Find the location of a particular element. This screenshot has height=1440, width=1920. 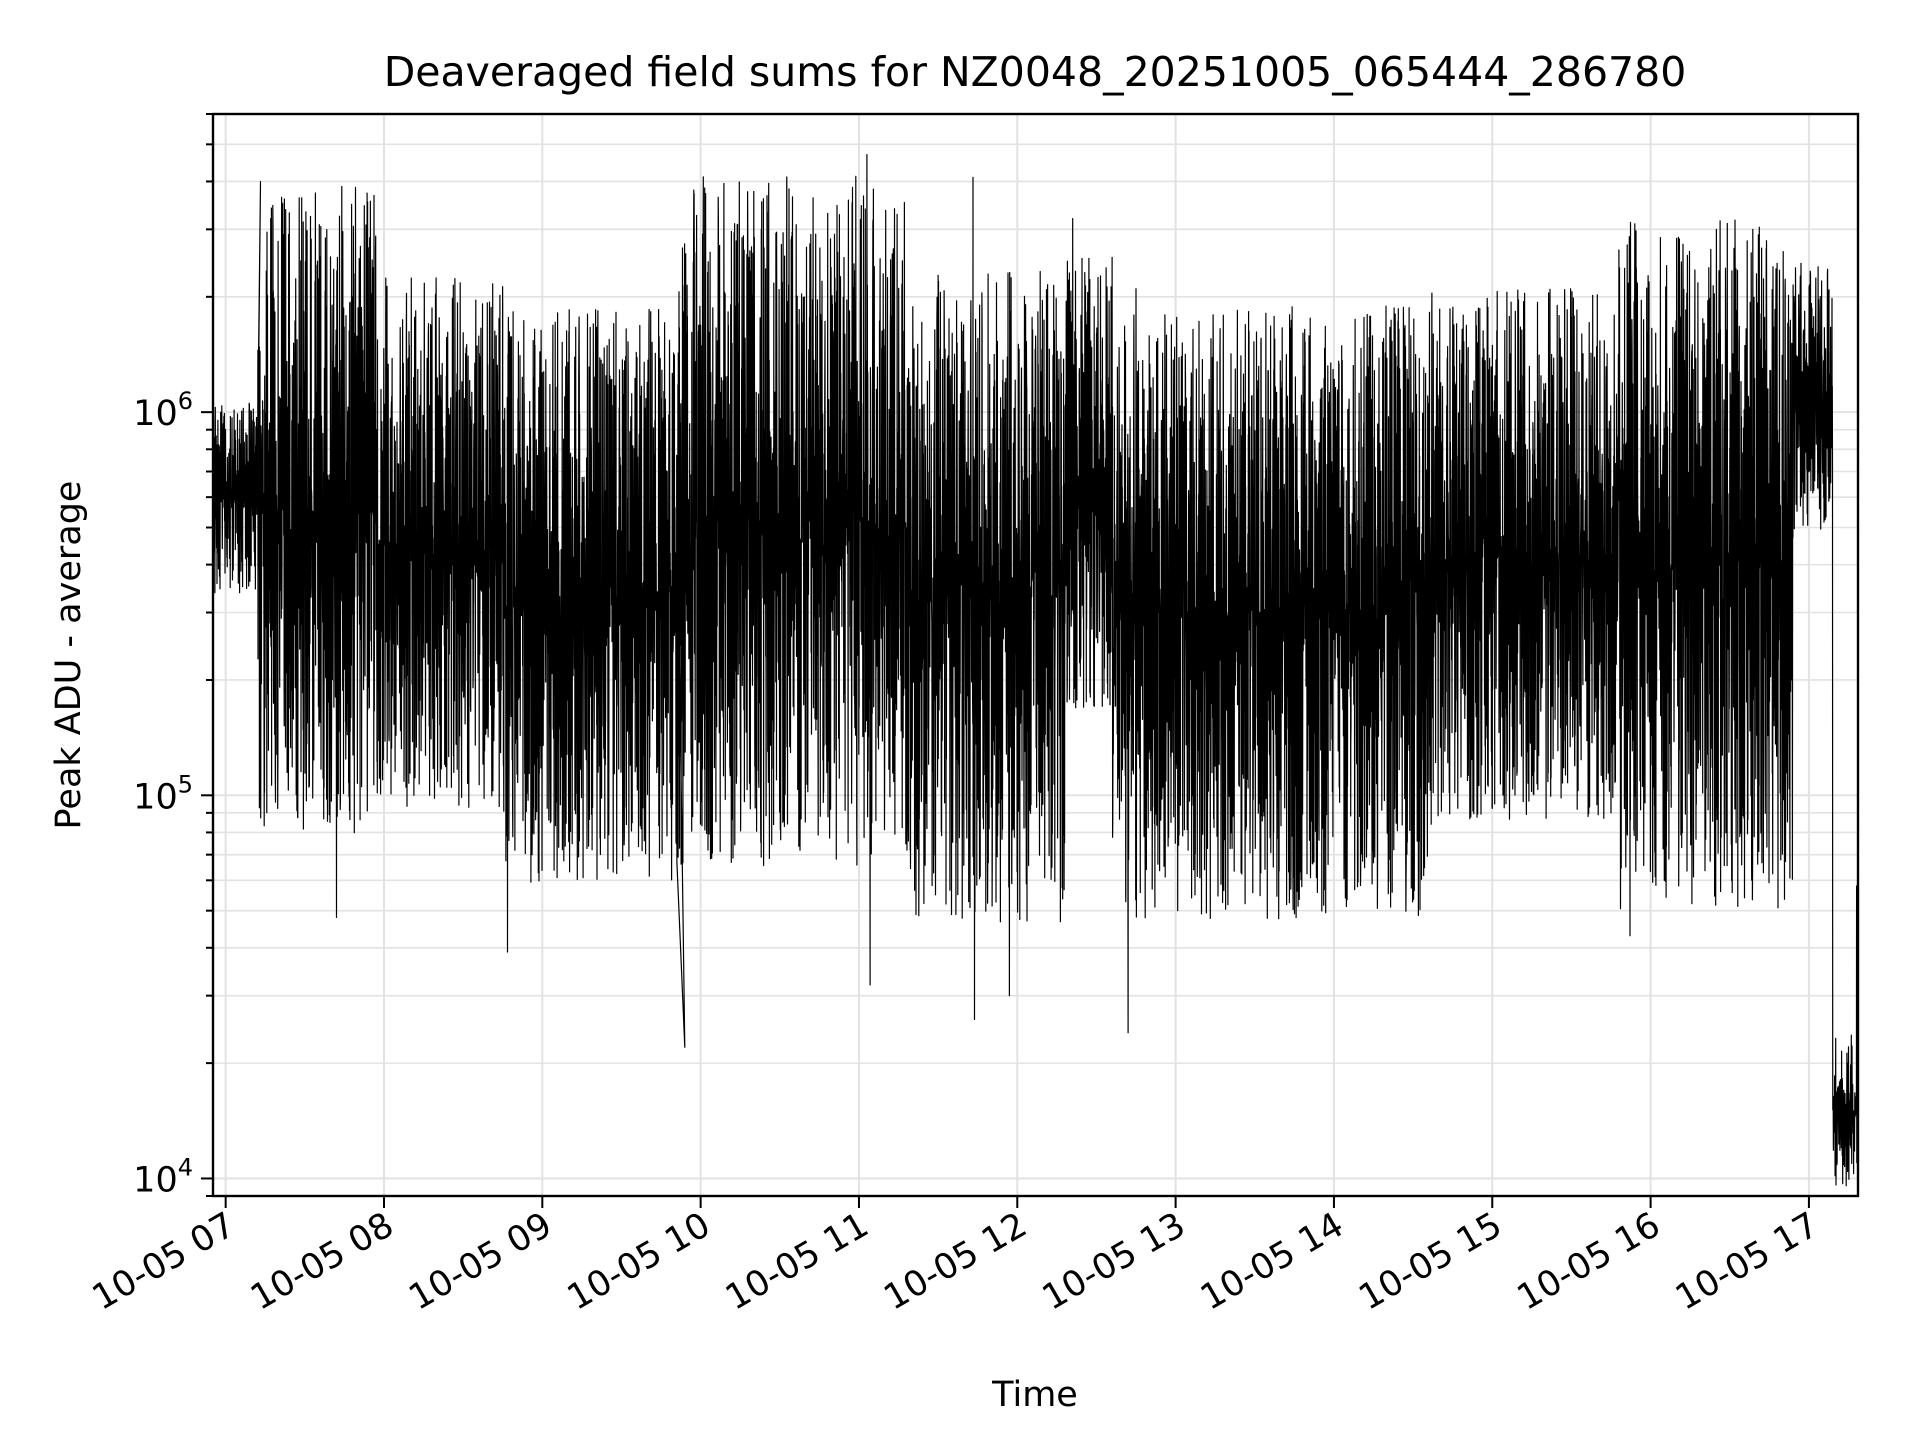

y-axis-label: Peak ADU - average is located at coordinates (69, 655).